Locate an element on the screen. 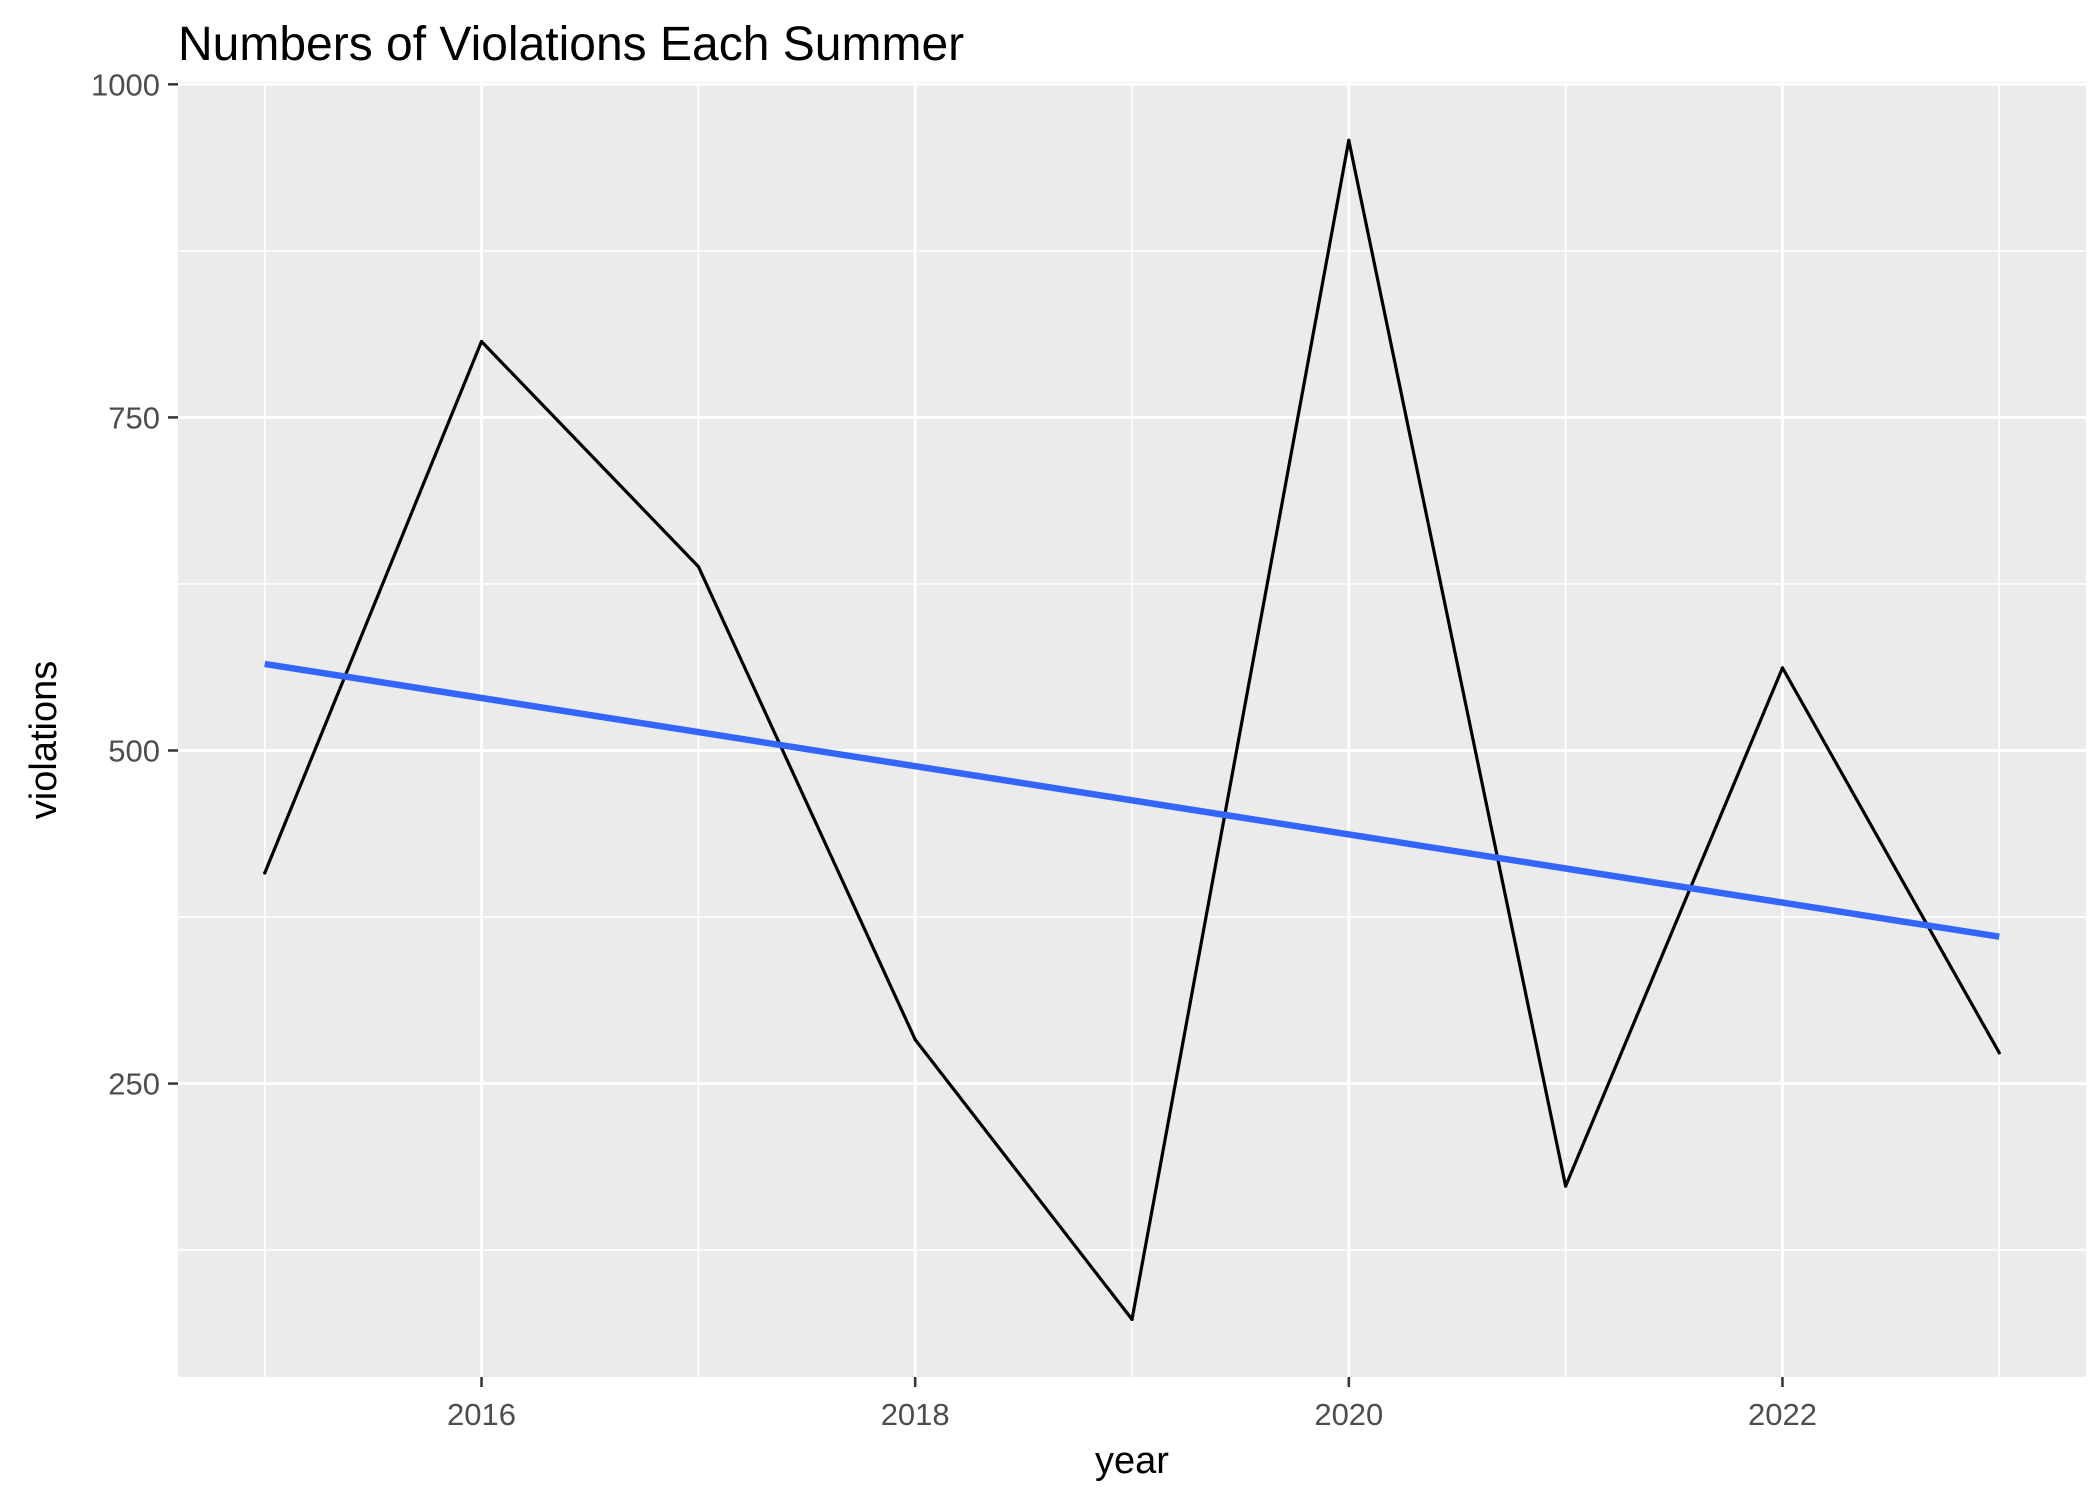  chart-title: Numbers of Violations Each Summer is located at coordinates (571, 44).